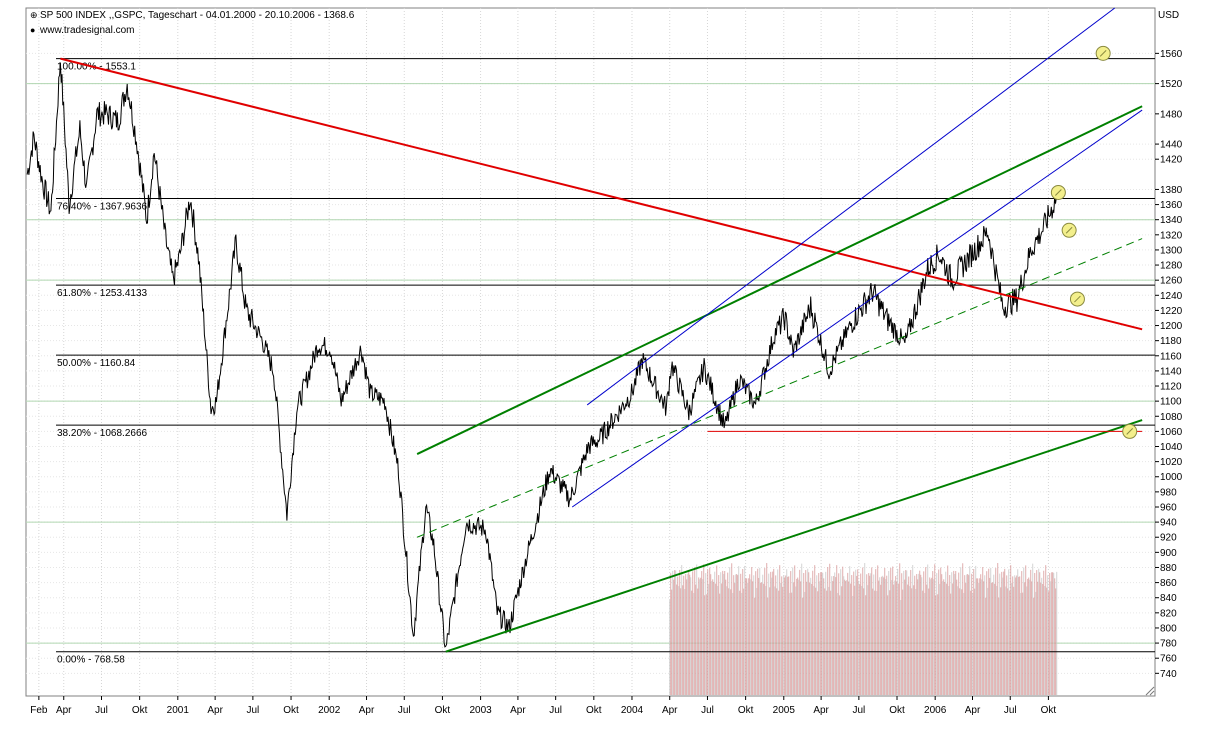  What do you see at coordinates (1171, 402) in the screenshot?
I see `y-tick-label: 1100` at bounding box center [1171, 402].